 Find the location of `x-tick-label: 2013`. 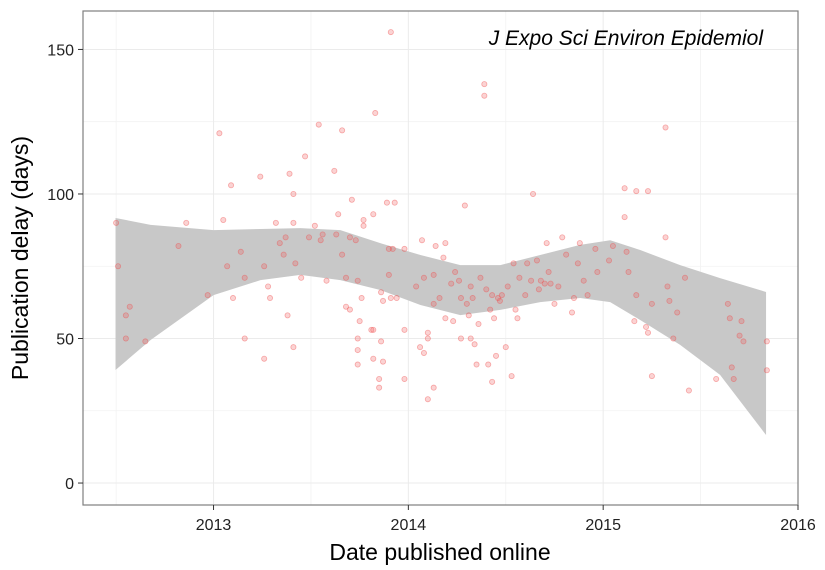

x-tick-label: 2013 is located at coordinates (214, 525).